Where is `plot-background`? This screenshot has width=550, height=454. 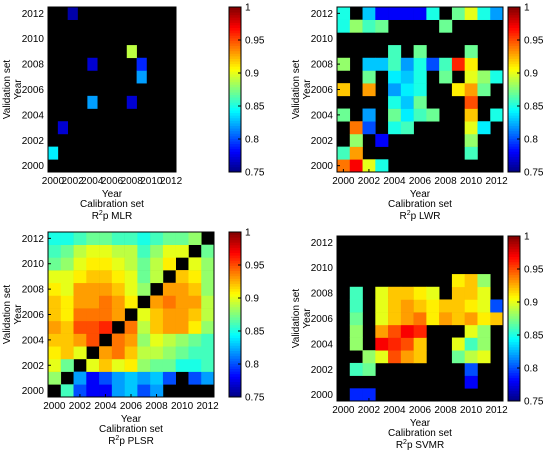 plot-background is located at coordinates (112, 89).